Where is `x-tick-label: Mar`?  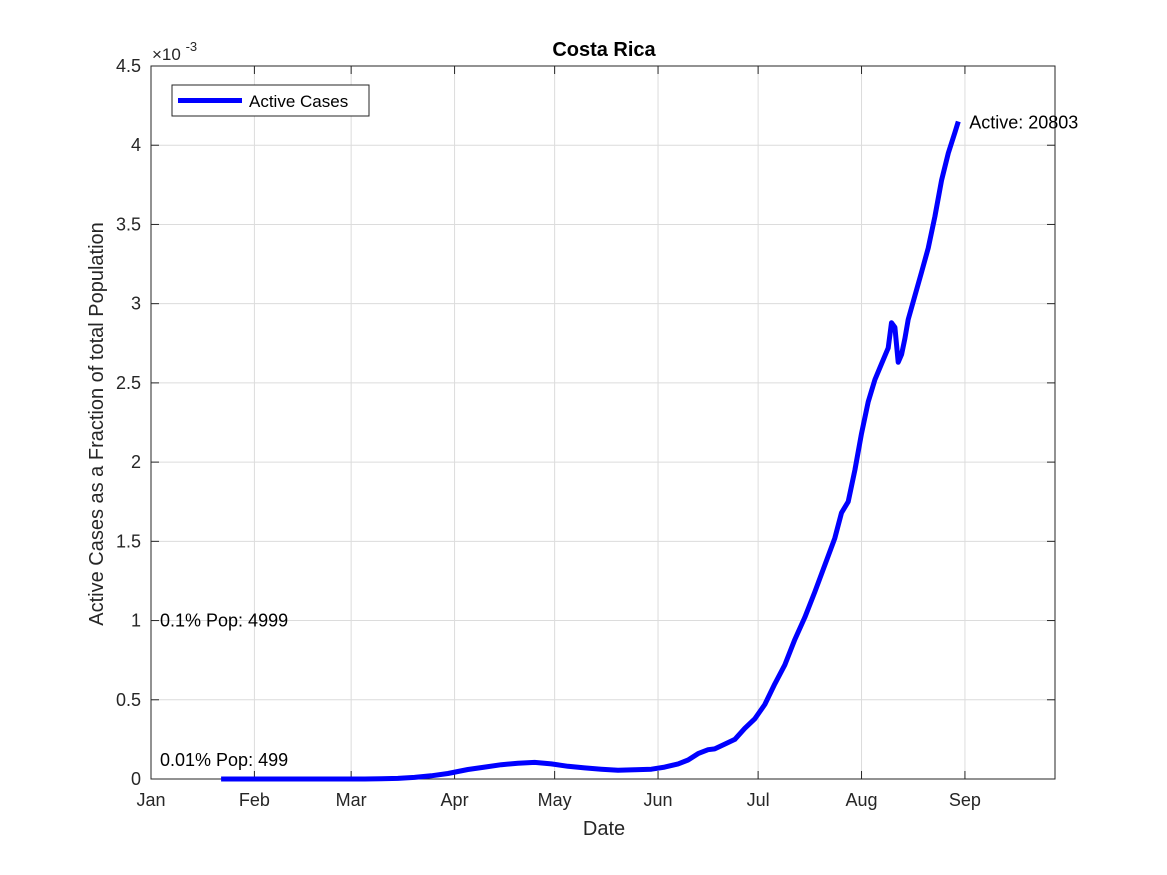
x-tick-label: Mar is located at coordinates (351, 800).